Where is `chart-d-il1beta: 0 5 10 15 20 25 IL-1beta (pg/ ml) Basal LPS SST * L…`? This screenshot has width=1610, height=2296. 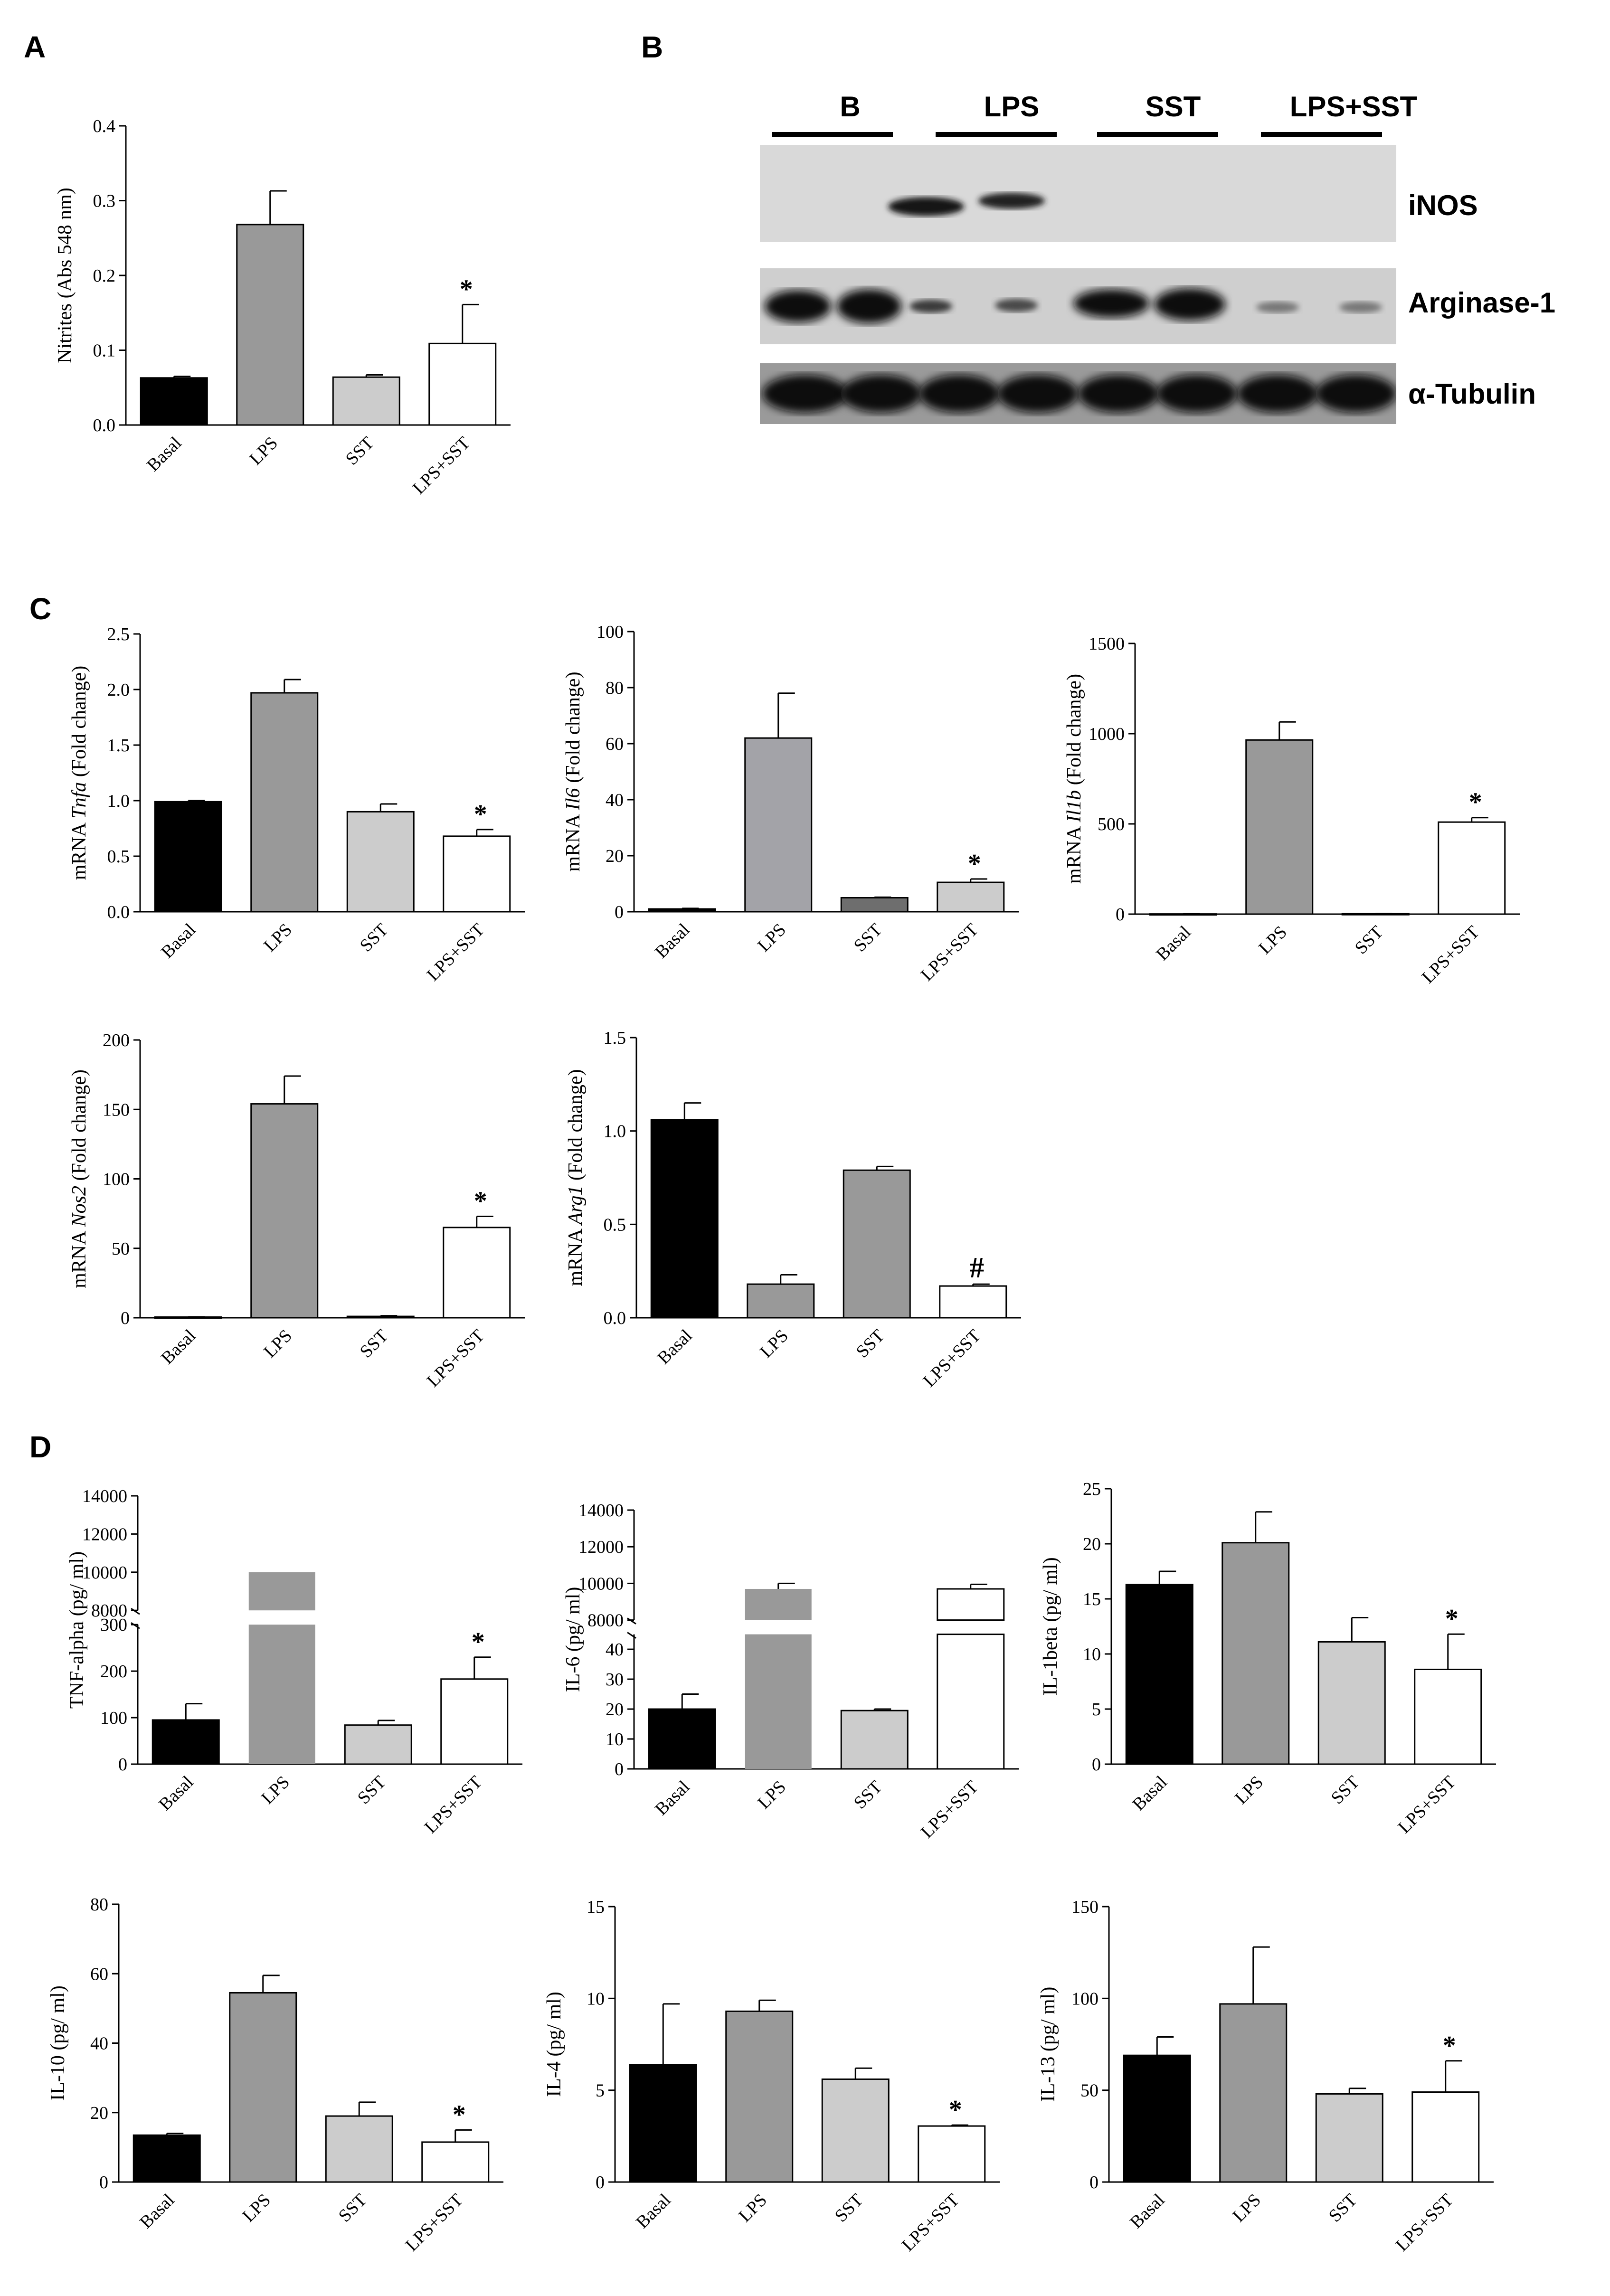 chart-d-il1beta: 0 5 10 15 20 25 IL-1beta (pg/ ml) Basal LPS SST * L… is located at coordinates (1268, 1658).